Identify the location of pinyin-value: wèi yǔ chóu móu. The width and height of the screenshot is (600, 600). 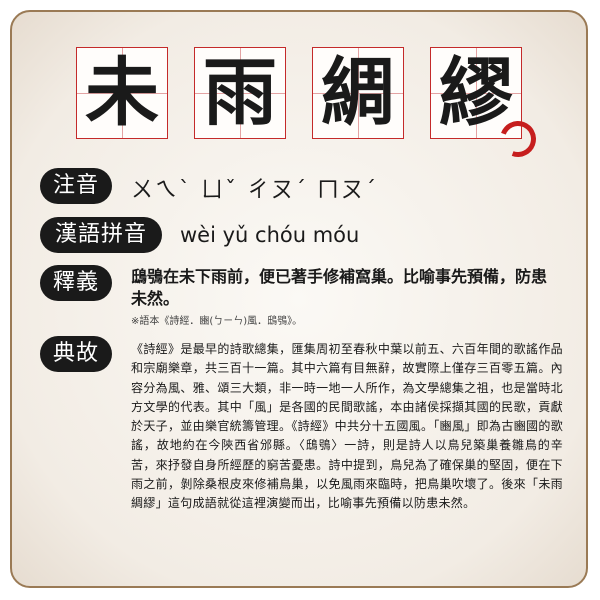
(270, 235).